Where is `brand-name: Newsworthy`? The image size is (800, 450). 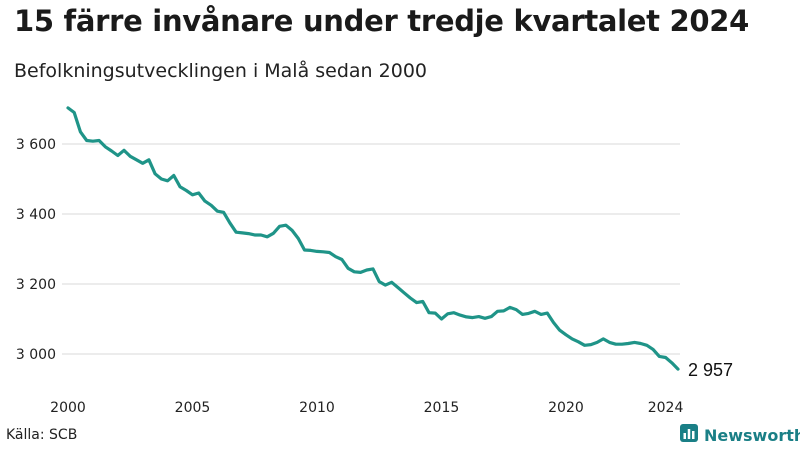
brand-name: Newsworthy is located at coordinates (752, 435).